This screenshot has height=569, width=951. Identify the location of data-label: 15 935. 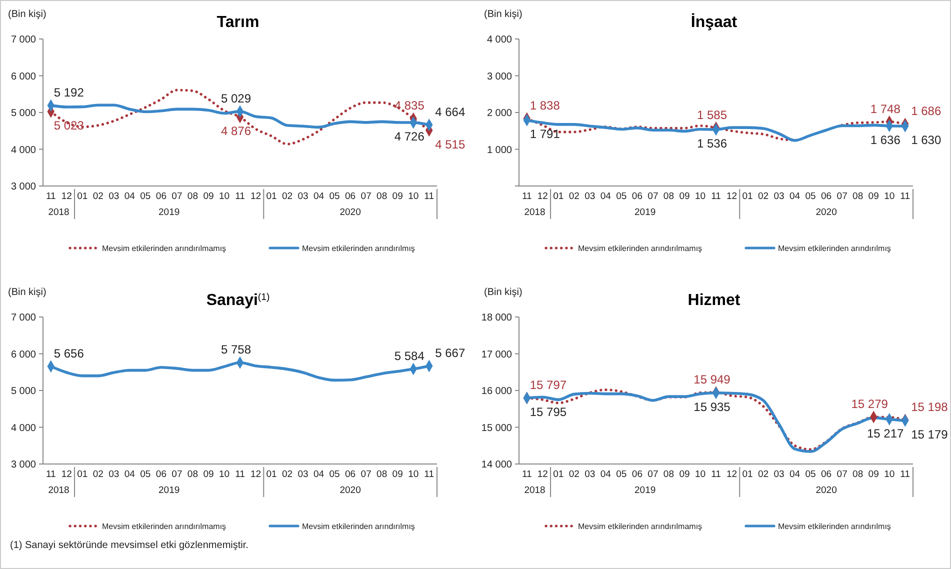
(712, 407).